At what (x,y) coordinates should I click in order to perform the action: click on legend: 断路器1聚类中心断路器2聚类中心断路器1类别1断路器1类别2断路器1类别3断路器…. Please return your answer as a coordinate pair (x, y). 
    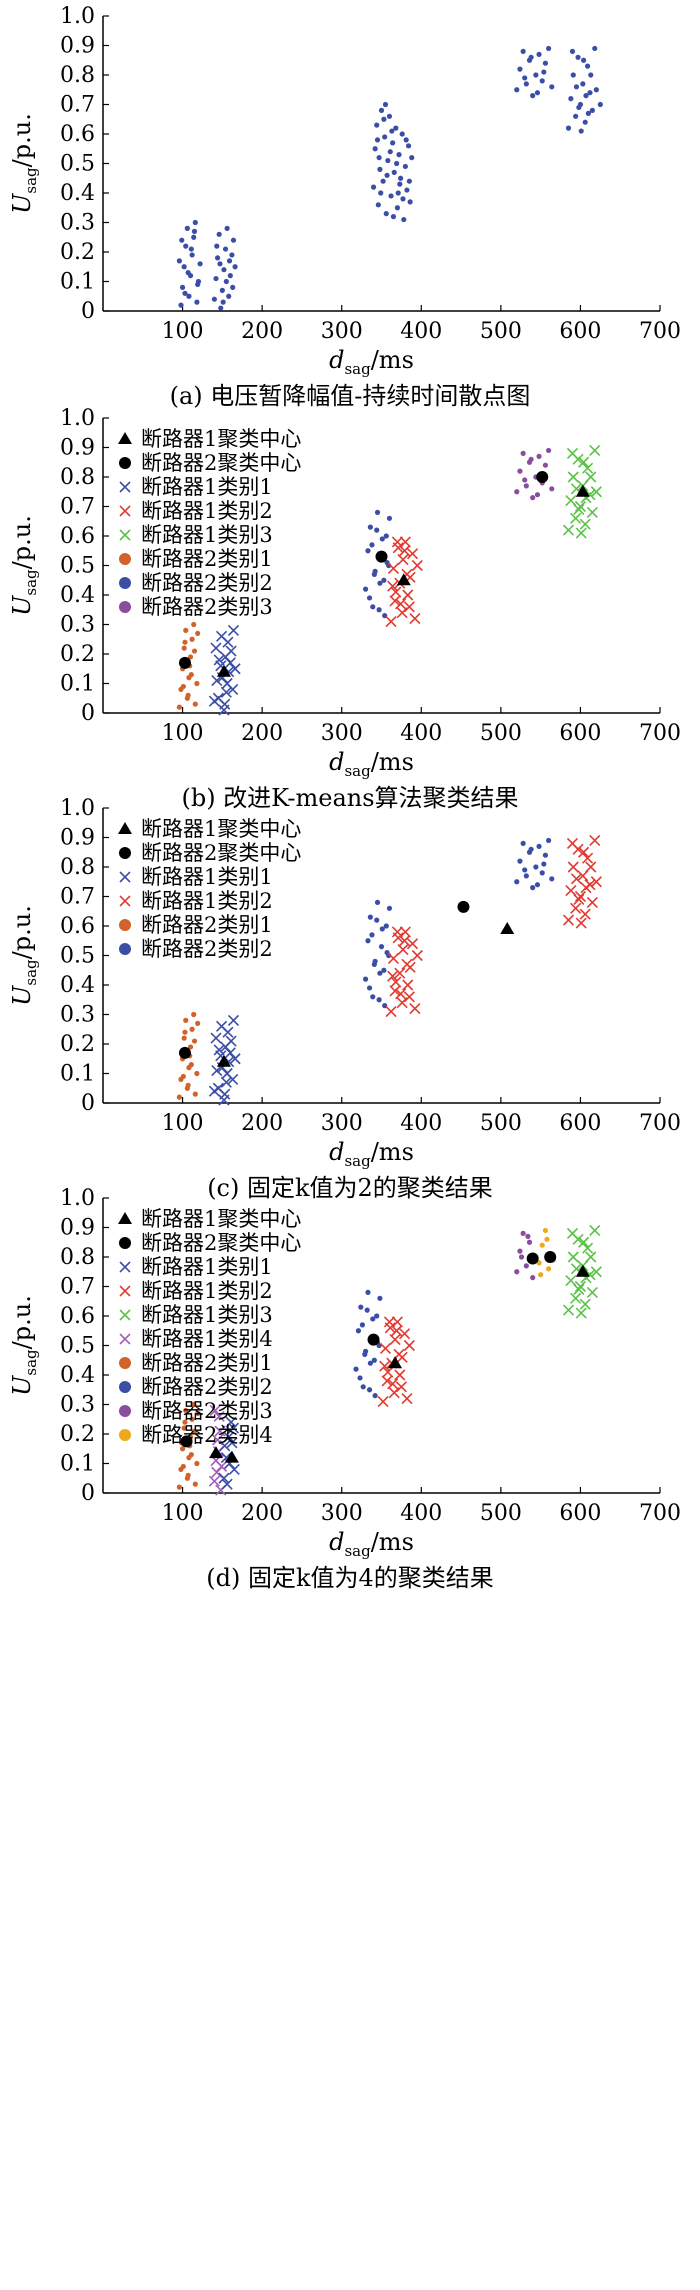
    Looking at the image, I should click on (209, 523).